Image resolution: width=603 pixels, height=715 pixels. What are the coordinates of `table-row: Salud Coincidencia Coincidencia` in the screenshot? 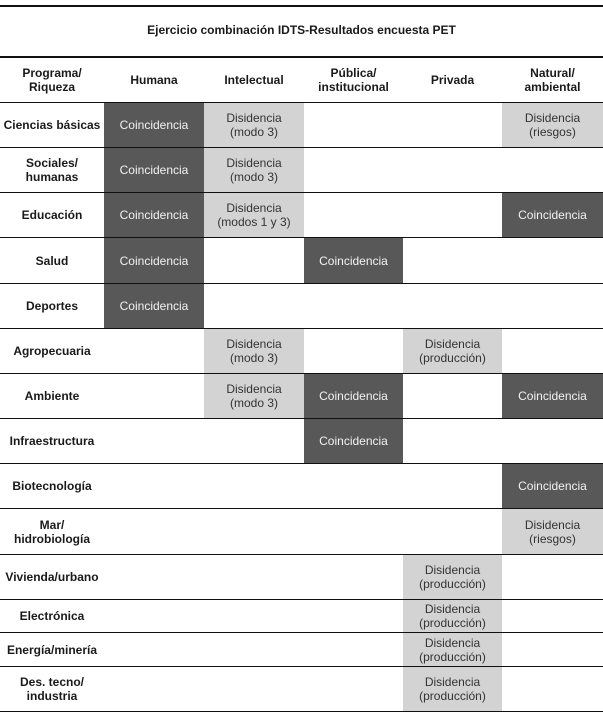 It's located at (301, 260).